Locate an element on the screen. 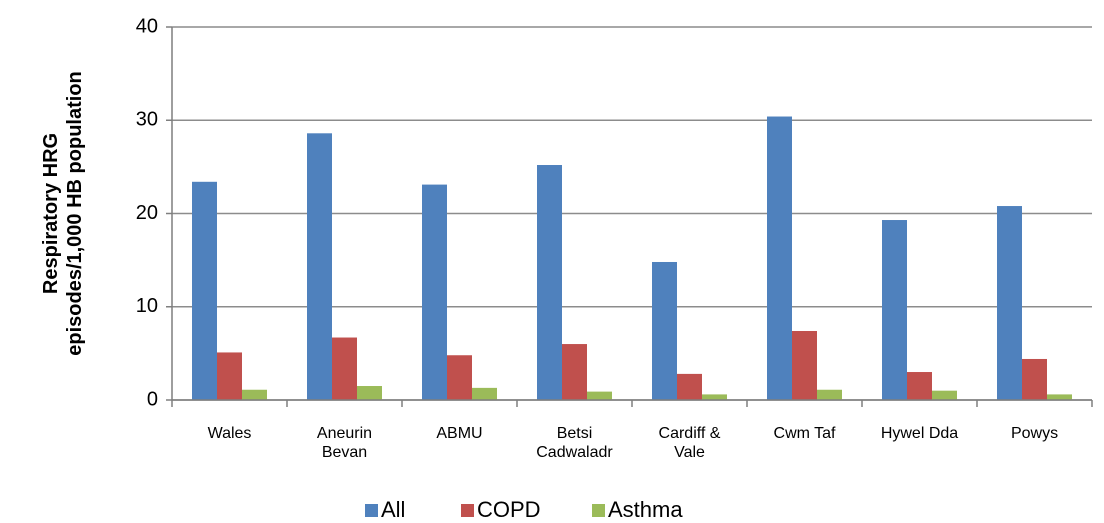 The width and height of the screenshot is (1104, 523). legend-label: Asthma is located at coordinates (645, 509).